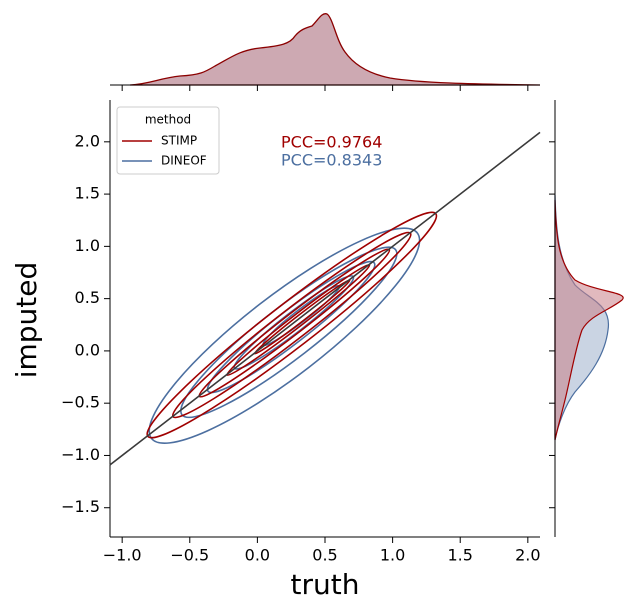  Describe the element at coordinates (527, 555) in the screenshot. I see `x-tick-label: 2.0` at that location.